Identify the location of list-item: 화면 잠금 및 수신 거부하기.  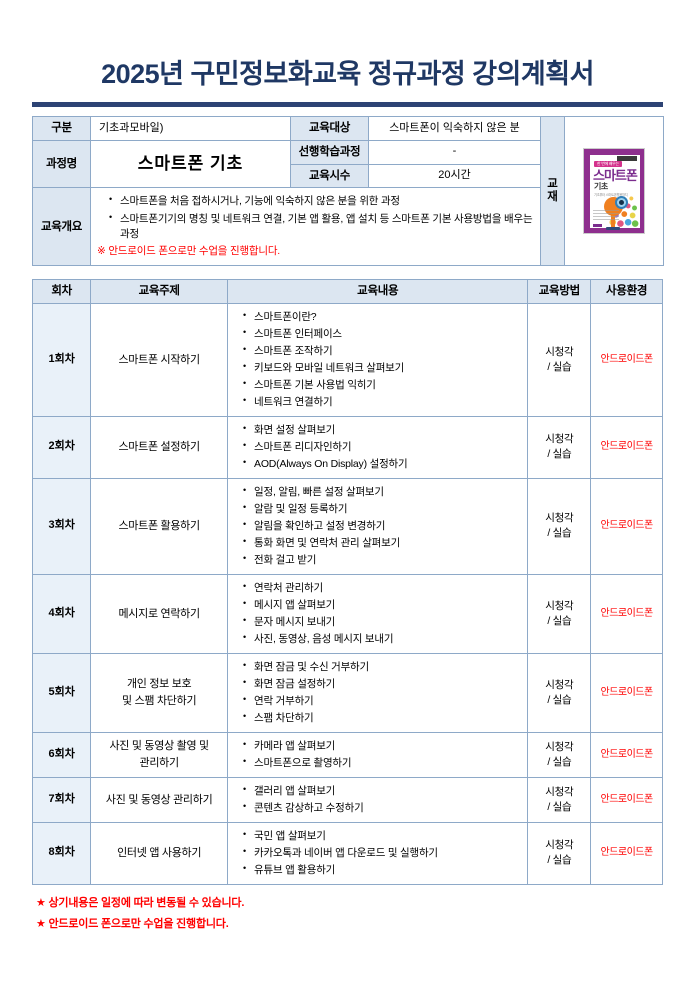
(382, 667).